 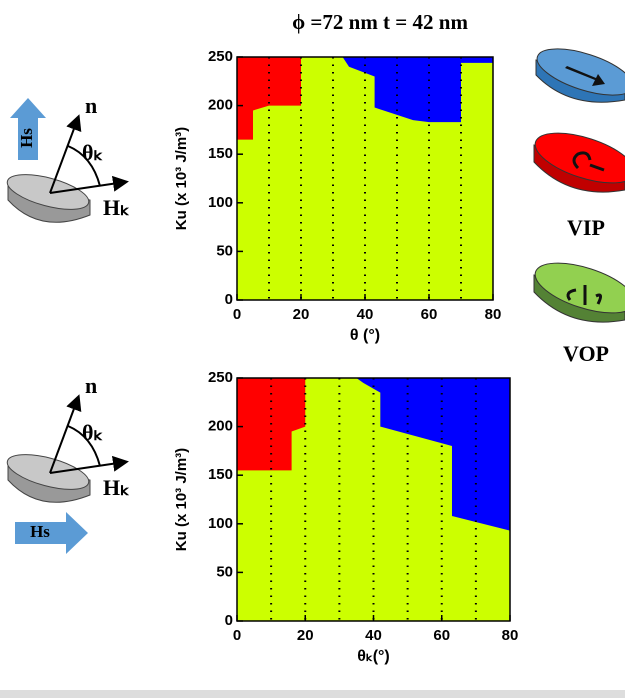 What do you see at coordinates (579, 185) in the screenshot?
I see `state-icons` at bounding box center [579, 185].